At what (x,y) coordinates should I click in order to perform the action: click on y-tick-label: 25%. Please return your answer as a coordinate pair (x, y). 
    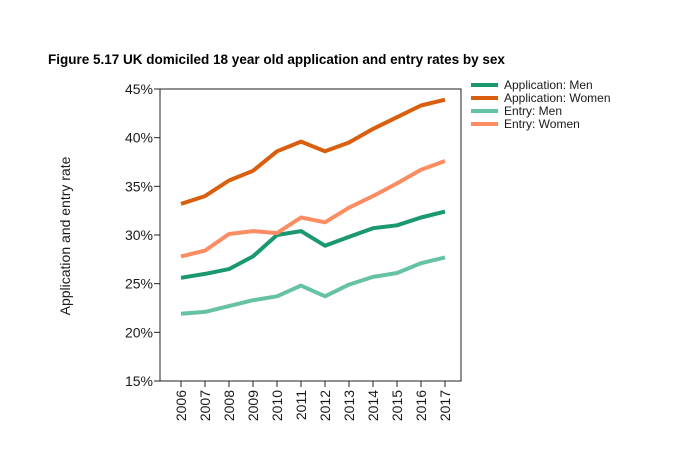
    Looking at the image, I should click on (139, 284).